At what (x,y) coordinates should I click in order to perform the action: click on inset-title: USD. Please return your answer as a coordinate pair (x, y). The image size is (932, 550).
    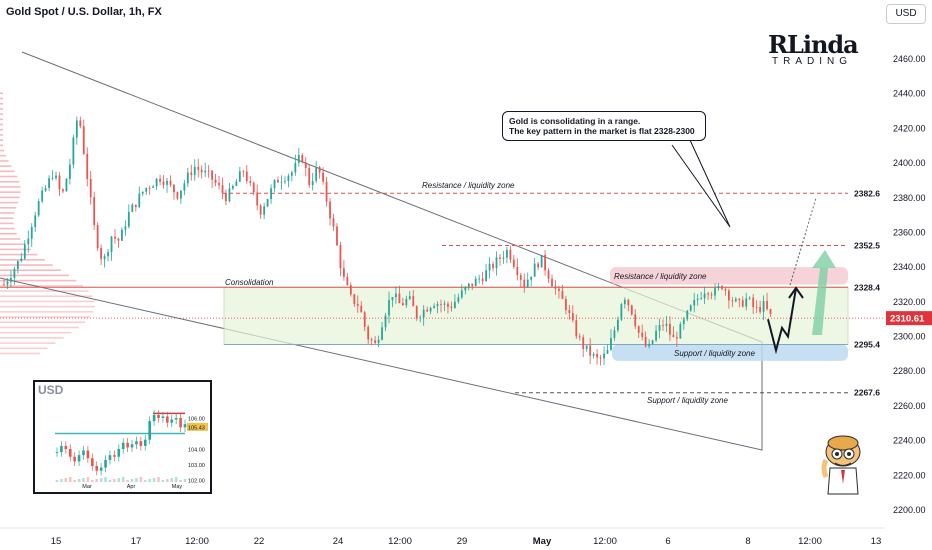
    Looking at the image, I should click on (51, 390).